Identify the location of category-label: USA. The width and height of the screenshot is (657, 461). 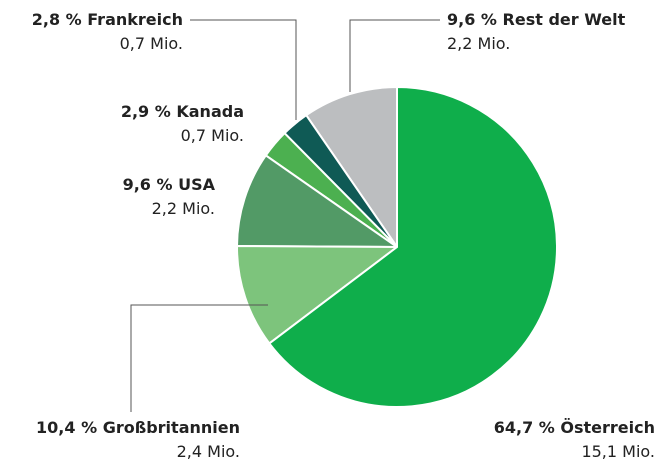
(197, 184).